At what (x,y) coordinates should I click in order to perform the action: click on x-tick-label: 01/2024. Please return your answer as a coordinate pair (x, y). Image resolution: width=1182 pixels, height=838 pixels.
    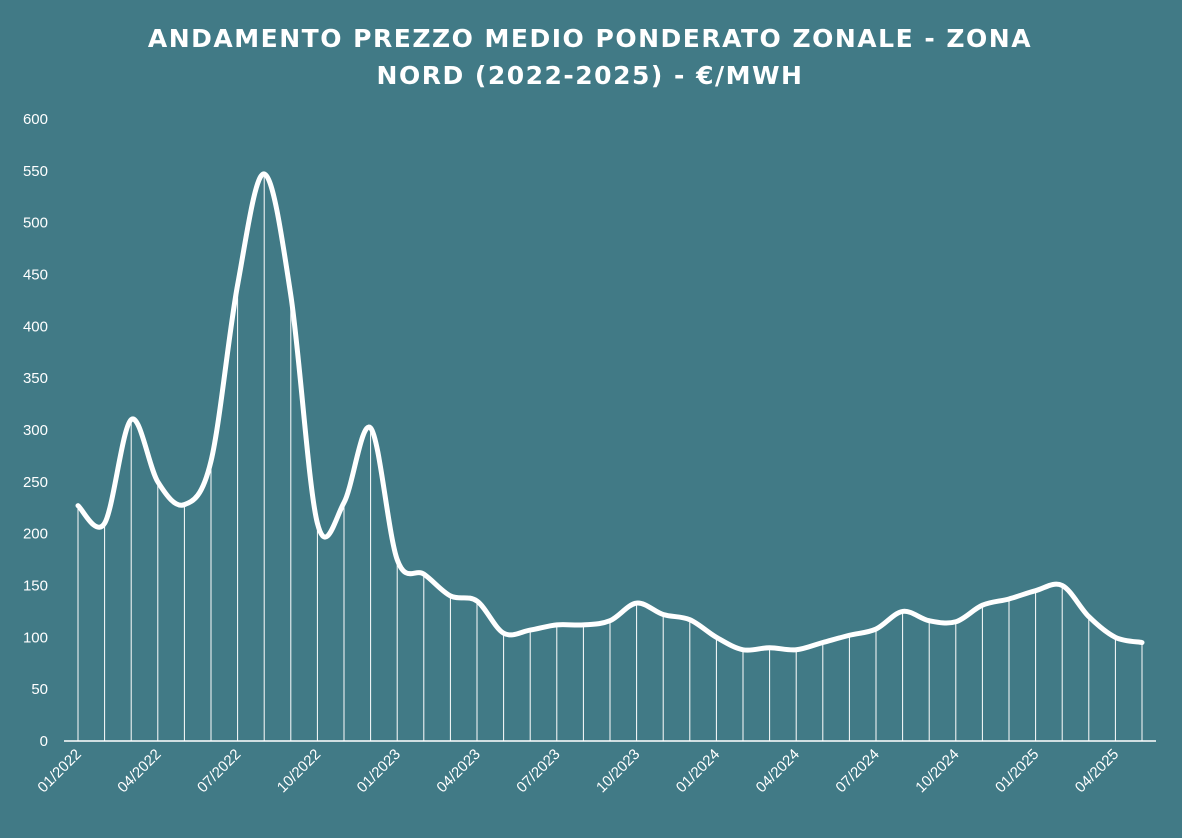
    Looking at the image, I should click on (698, 771).